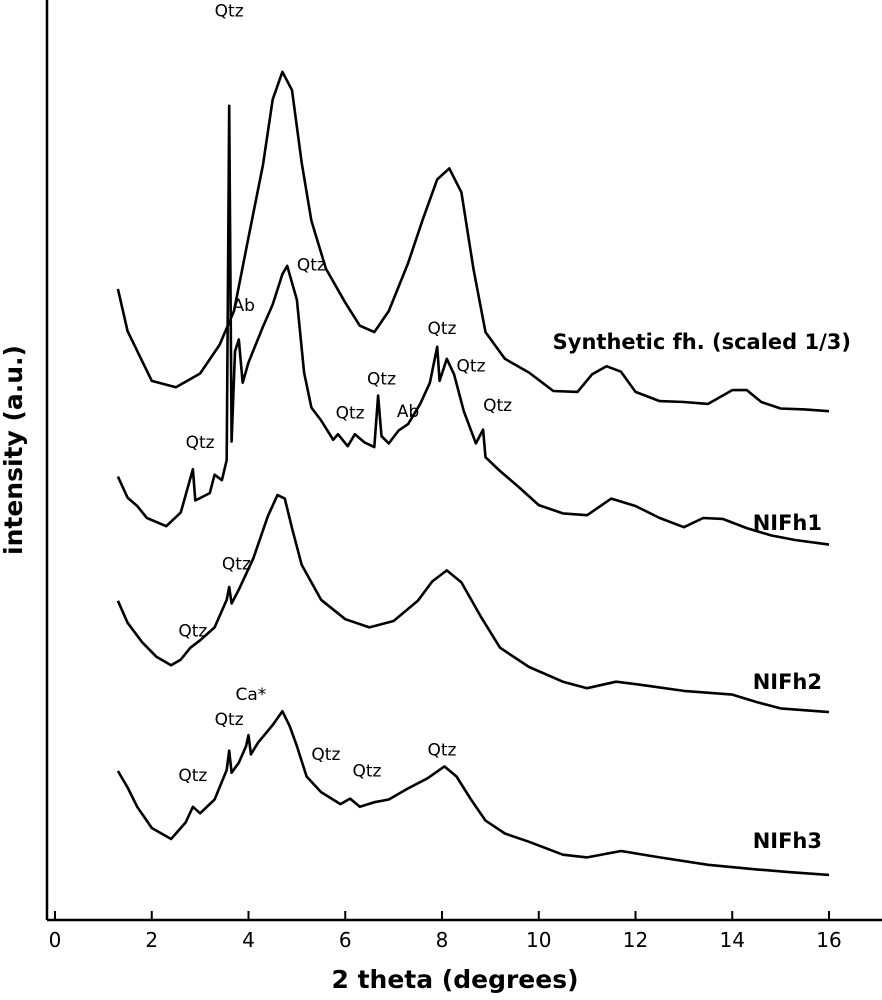 The width and height of the screenshot is (882, 1000). What do you see at coordinates (251, 695) in the screenshot?
I see `peak-annotation: Ca*` at bounding box center [251, 695].